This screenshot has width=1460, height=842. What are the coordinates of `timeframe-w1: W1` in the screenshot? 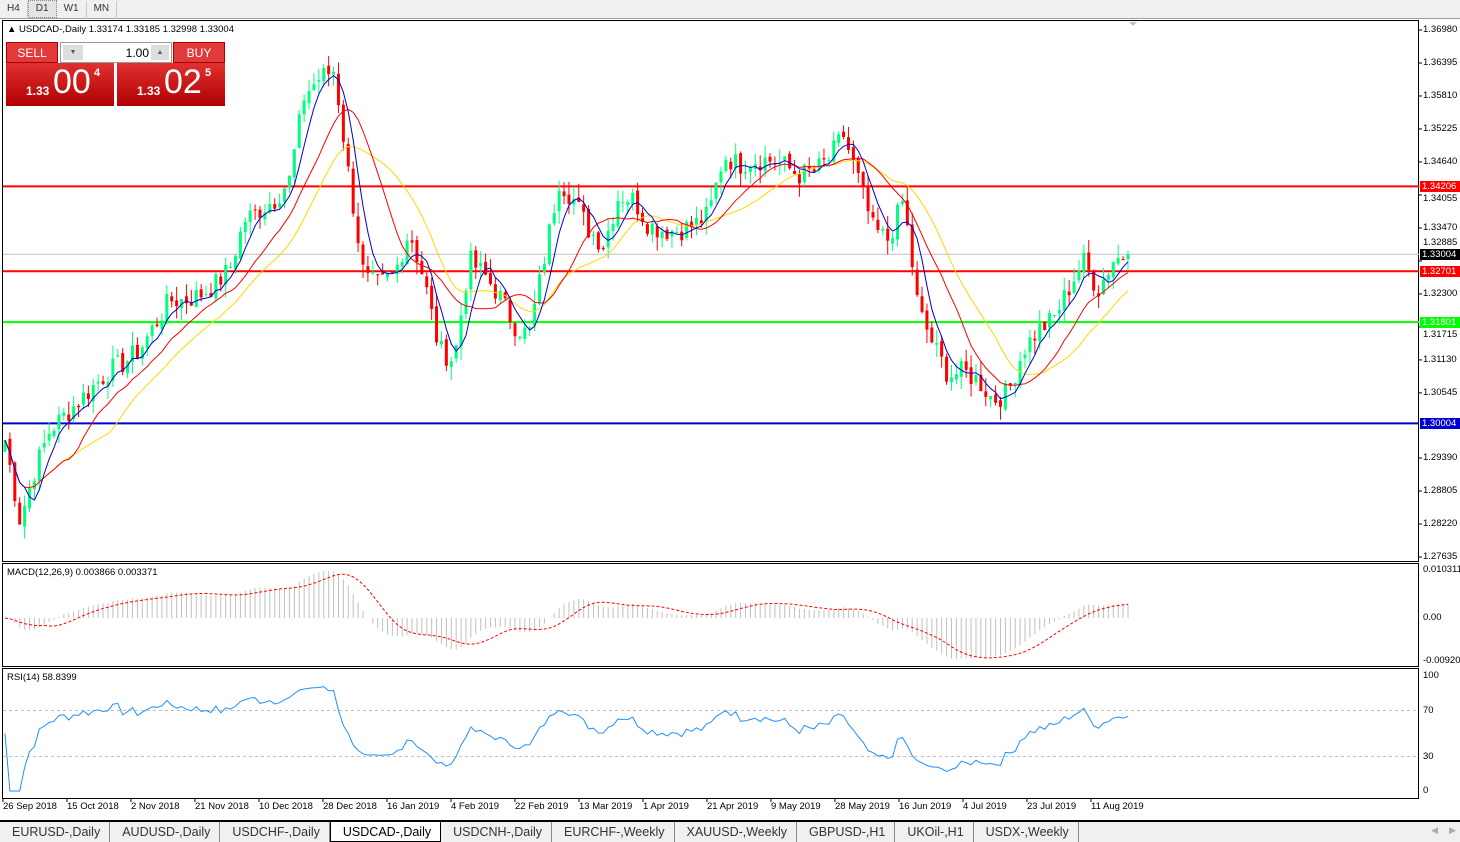 It's located at (72, 10).